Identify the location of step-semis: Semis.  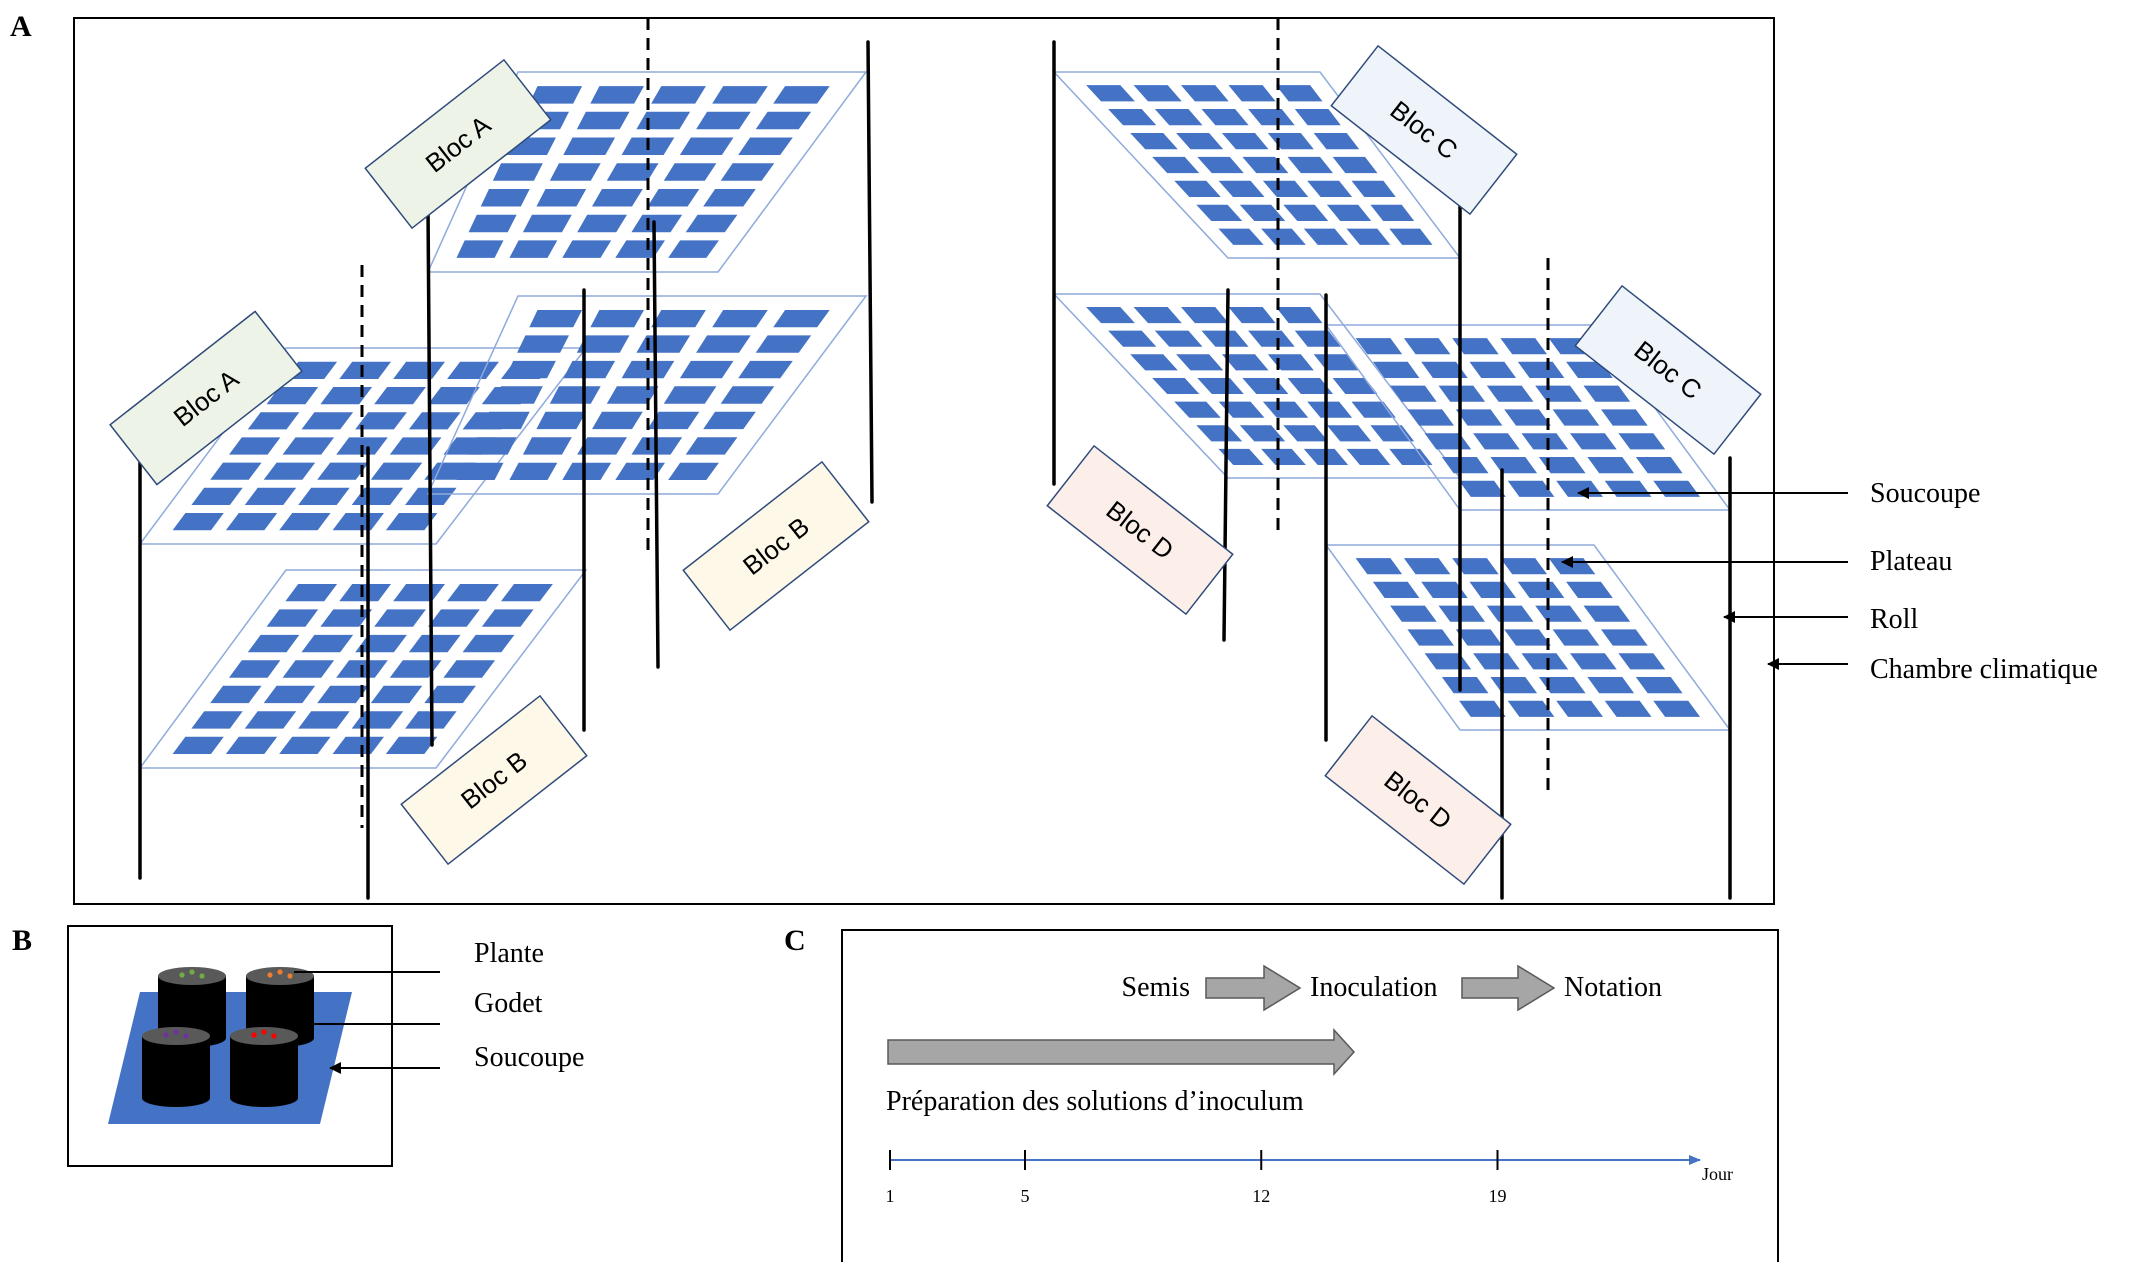
(1156, 987).